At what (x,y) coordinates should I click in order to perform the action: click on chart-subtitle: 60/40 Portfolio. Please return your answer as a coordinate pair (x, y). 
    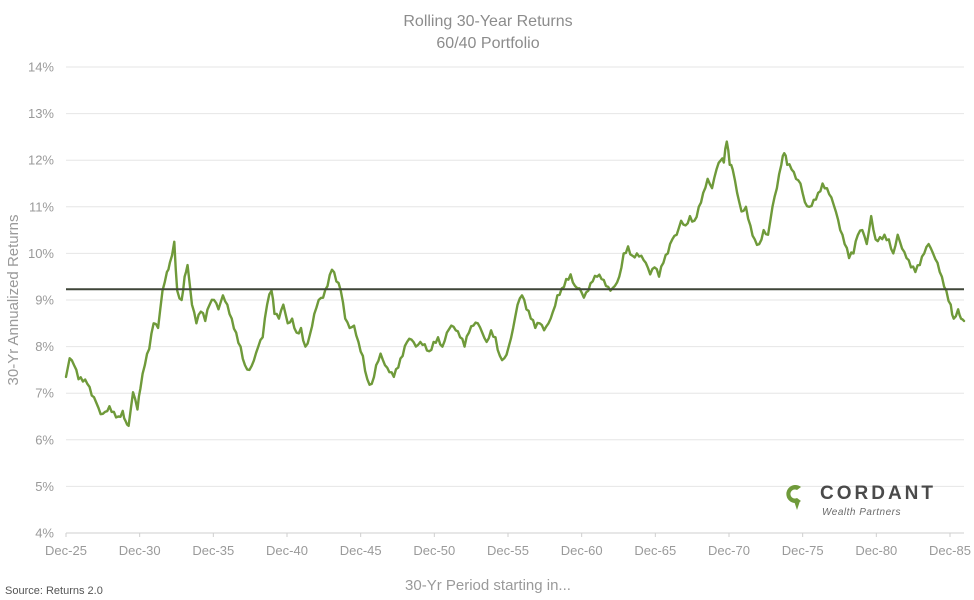
    Looking at the image, I should click on (487, 43).